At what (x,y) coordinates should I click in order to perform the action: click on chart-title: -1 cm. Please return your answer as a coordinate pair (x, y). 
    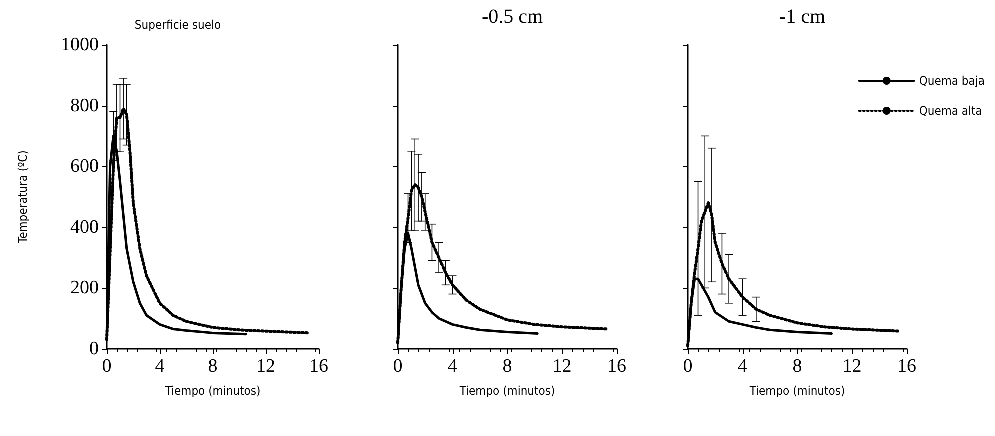
    Looking at the image, I should click on (802, 17).